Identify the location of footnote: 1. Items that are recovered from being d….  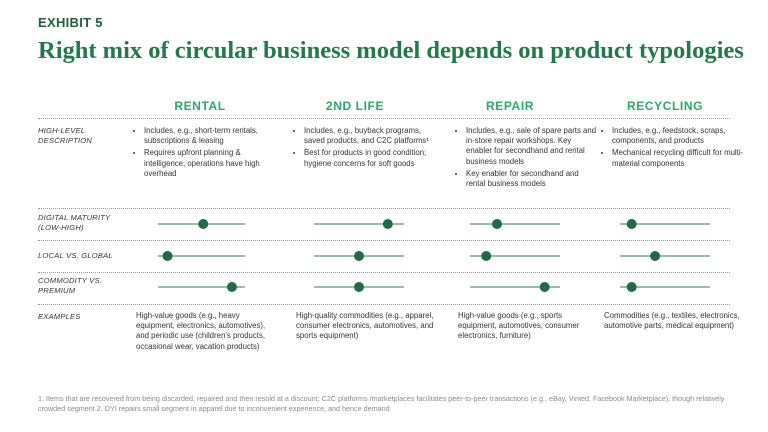
(381, 403).